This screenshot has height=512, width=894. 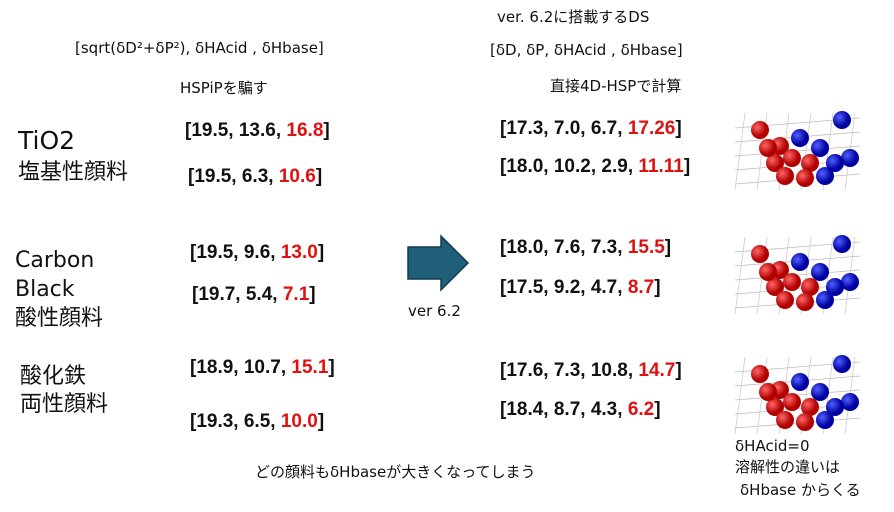 I want to click on pigment-name: Carbon, so click(x=55, y=260).